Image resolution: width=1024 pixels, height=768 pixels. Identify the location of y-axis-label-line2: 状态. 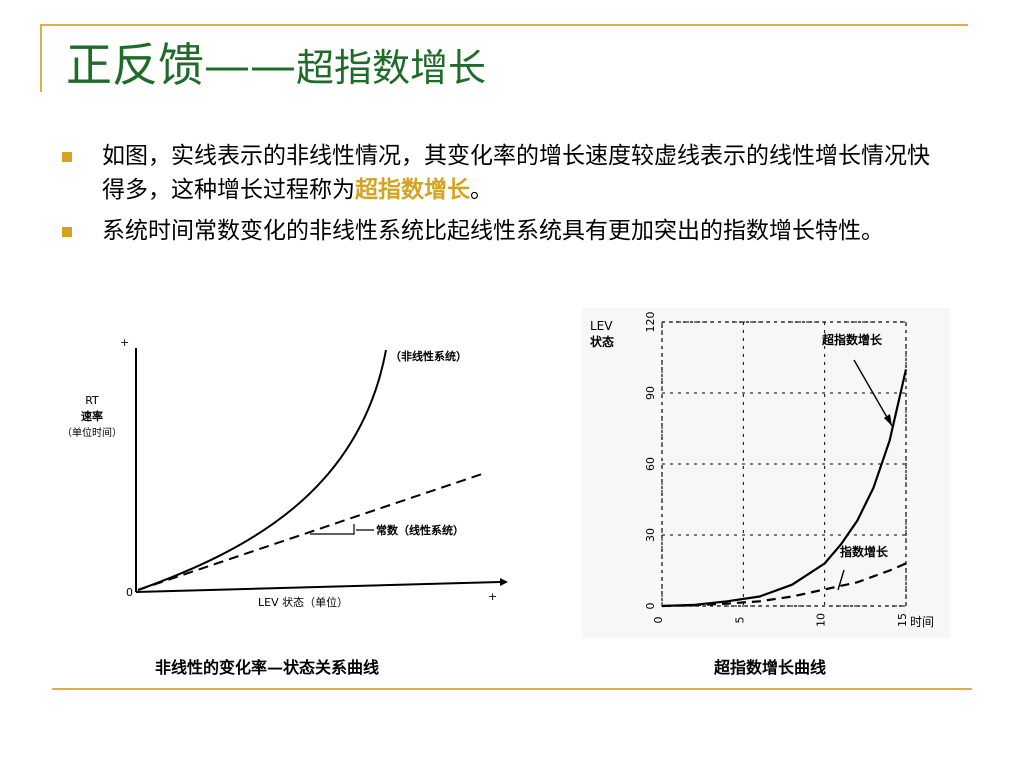
(602, 341).